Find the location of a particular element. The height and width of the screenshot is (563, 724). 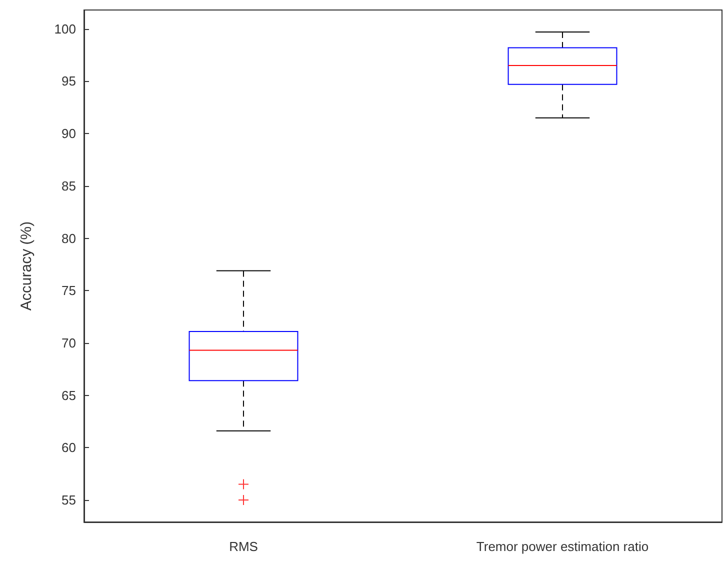

y-tick-label: 70 is located at coordinates (69, 342).